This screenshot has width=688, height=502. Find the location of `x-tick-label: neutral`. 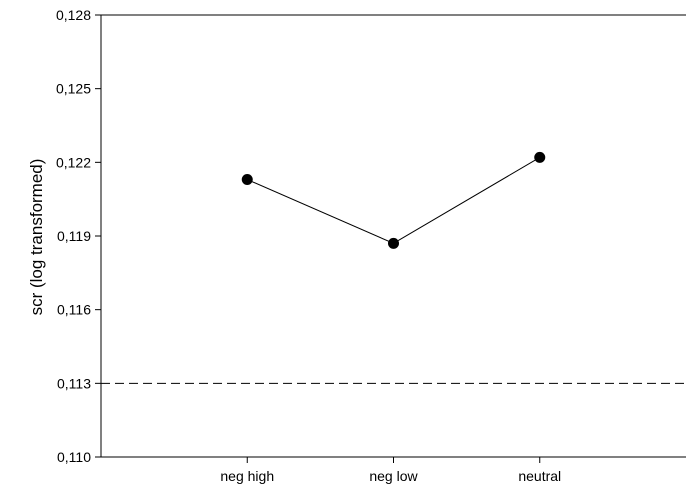

x-tick-label: neutral is located at coordinates (539, 476).